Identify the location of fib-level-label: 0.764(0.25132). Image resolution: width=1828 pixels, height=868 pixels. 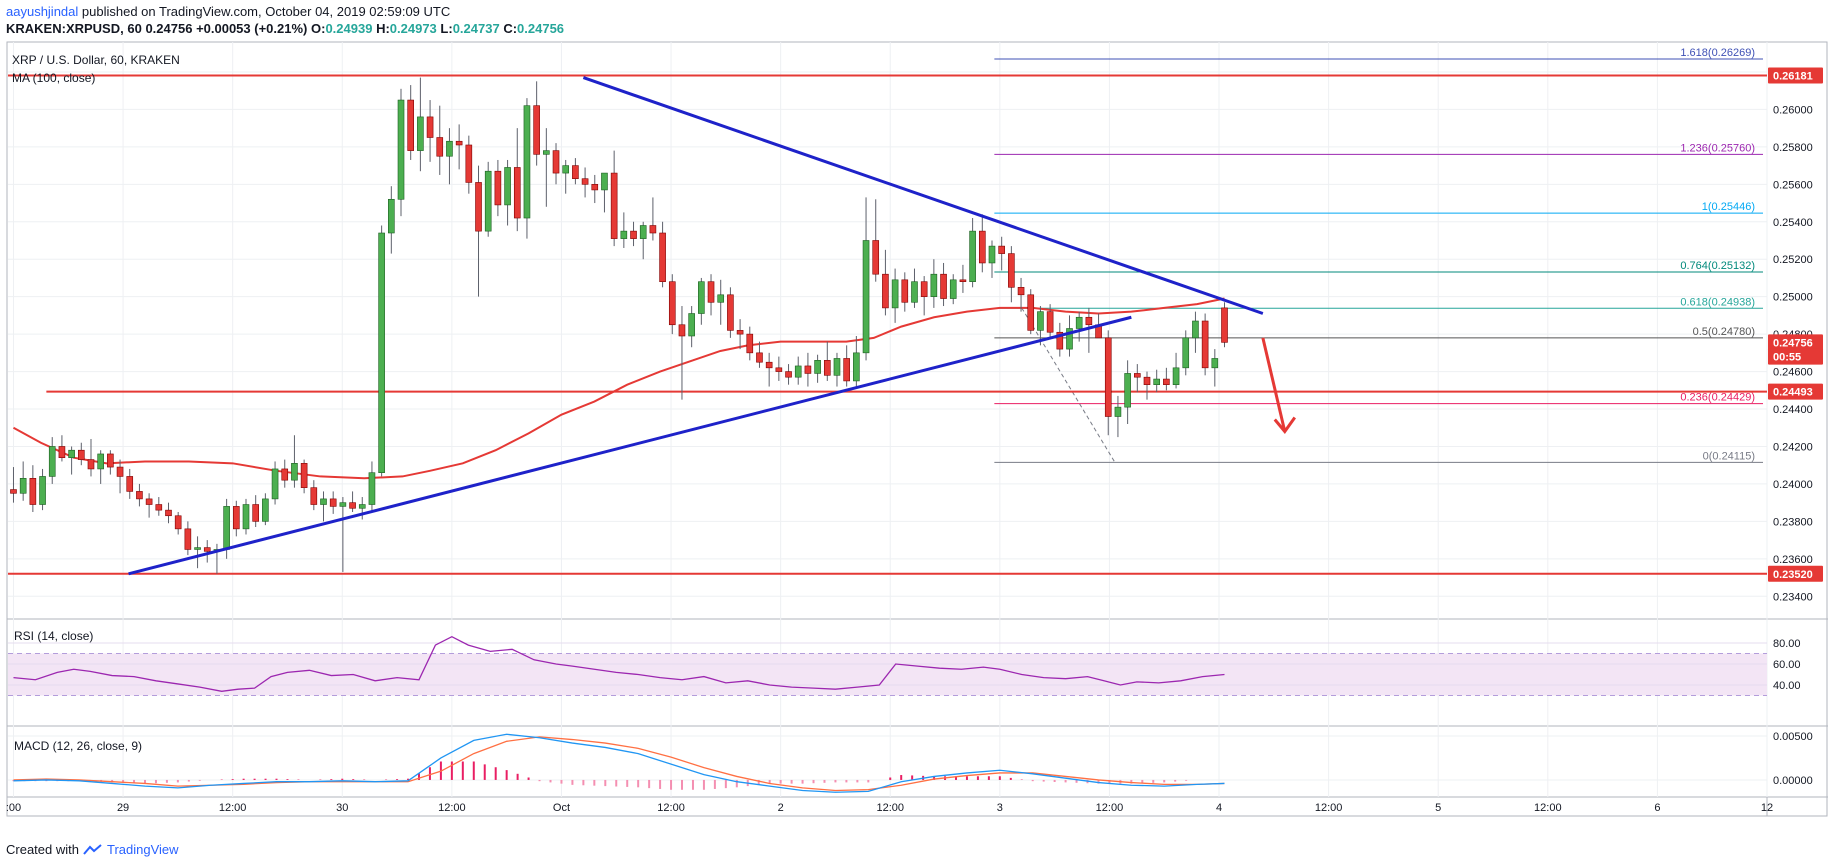
(1717, 266).